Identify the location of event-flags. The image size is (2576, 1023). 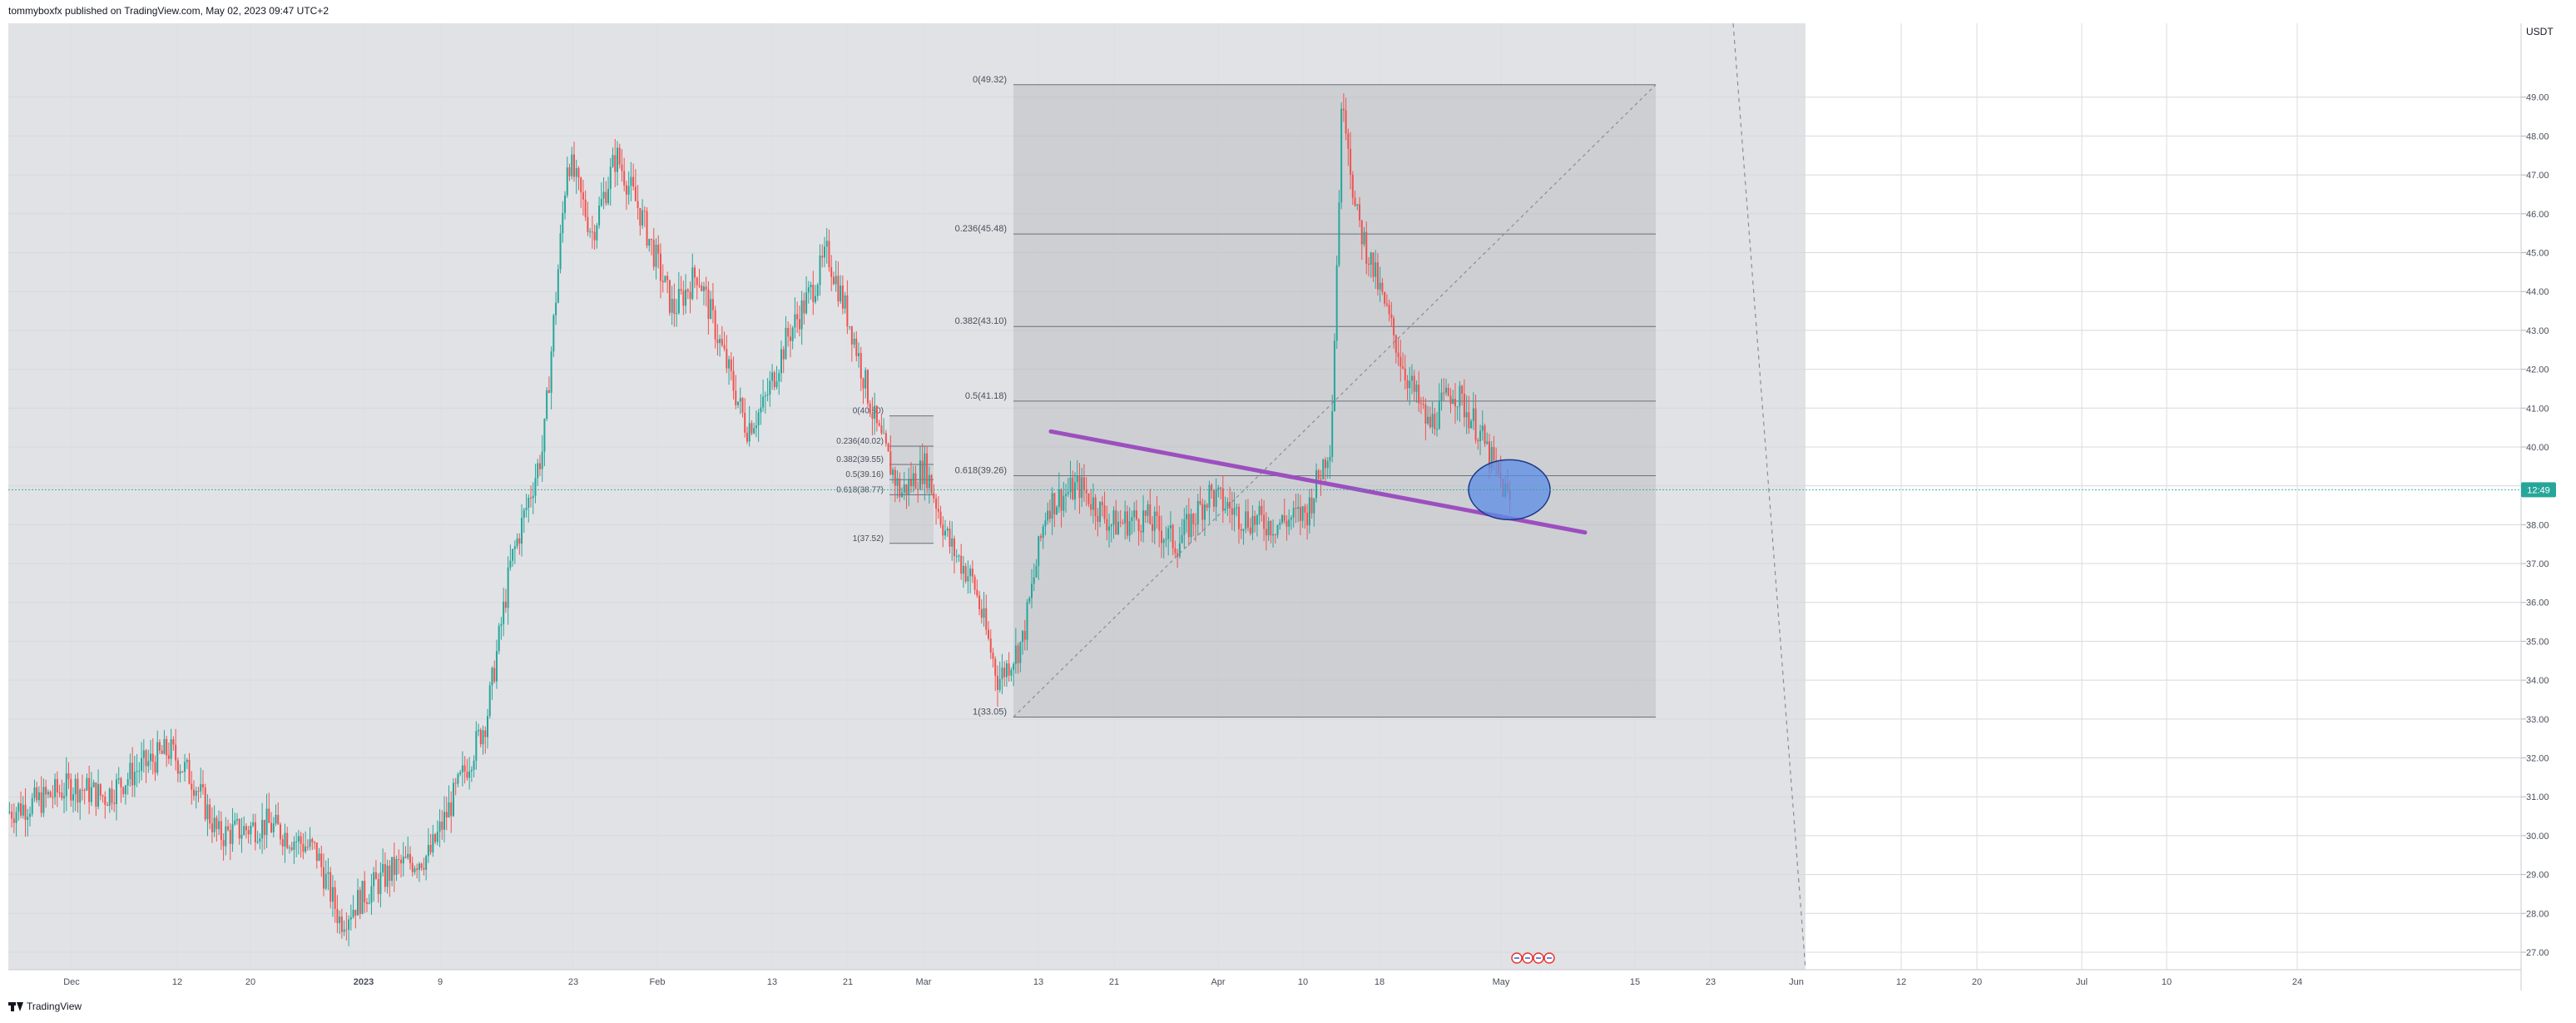
(1533, 958).